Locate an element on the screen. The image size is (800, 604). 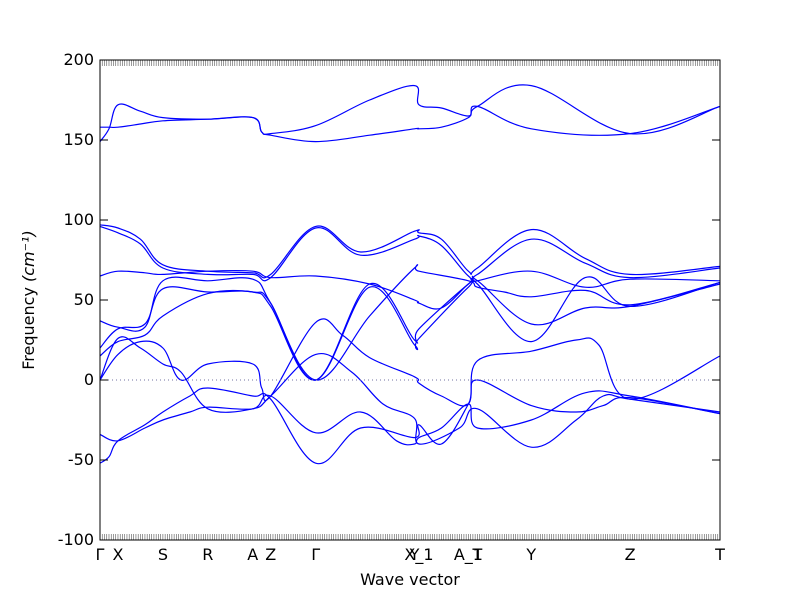
x-tick-label: R is located at coordinates (207, 554).